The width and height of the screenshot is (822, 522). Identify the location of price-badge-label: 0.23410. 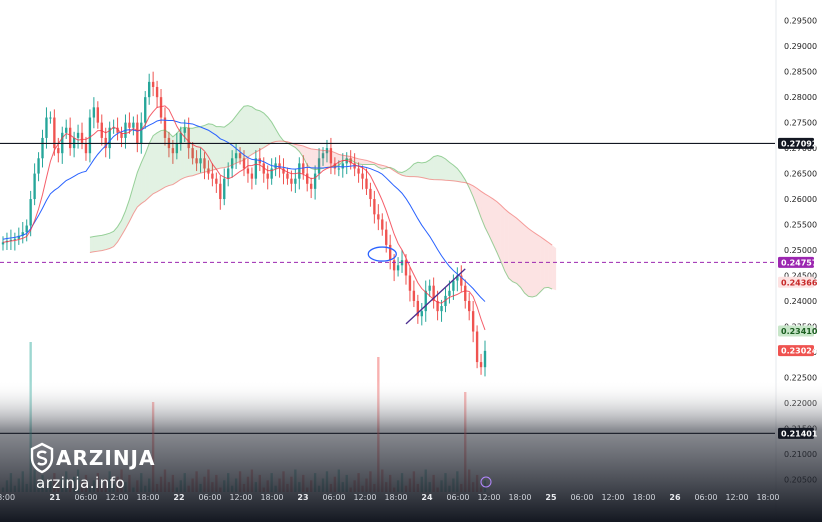
(799, 331).